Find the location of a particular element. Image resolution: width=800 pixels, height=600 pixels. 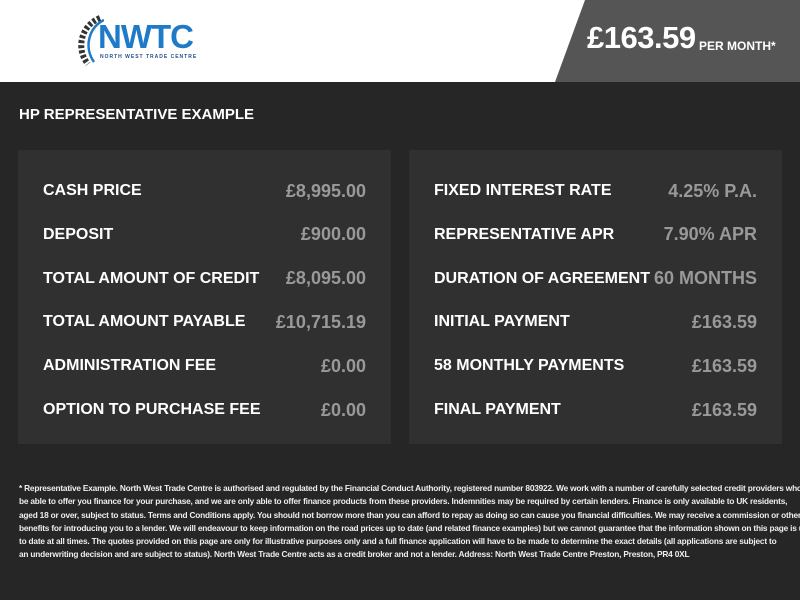

tyre-icon is located at coordinates (91, 40).